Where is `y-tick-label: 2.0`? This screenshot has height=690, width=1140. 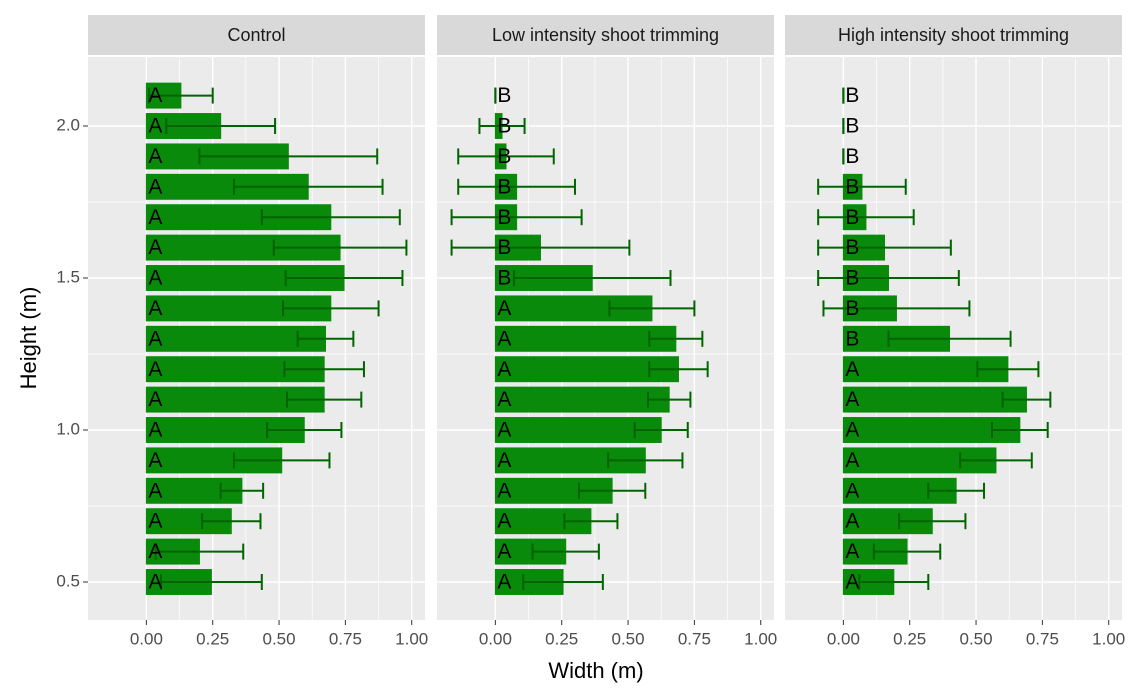 y-tick-label: 2.0 is located at coordinates (68, 124).